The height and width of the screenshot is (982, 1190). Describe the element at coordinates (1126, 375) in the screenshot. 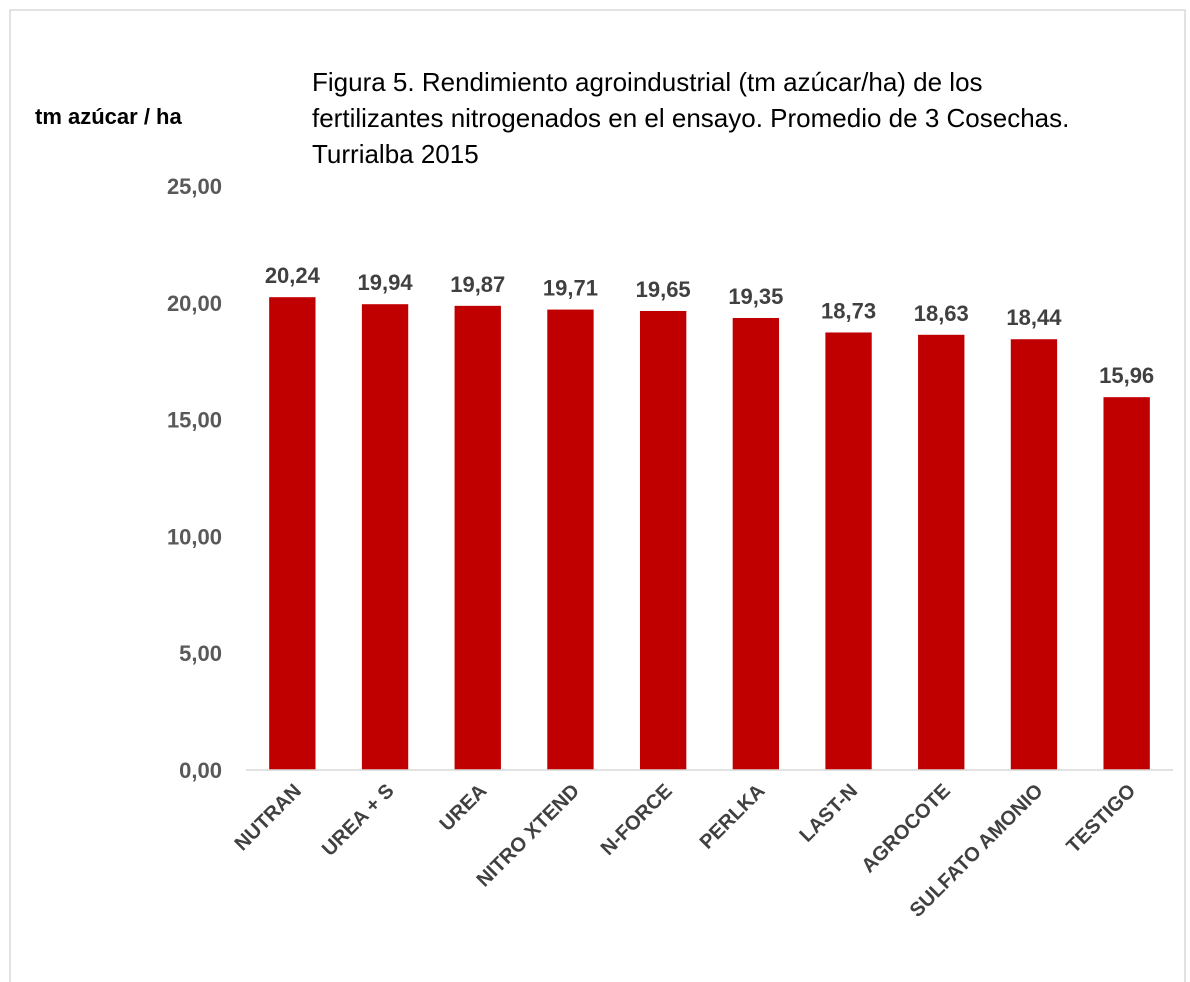

I see `data-label: 15,96` at that location.